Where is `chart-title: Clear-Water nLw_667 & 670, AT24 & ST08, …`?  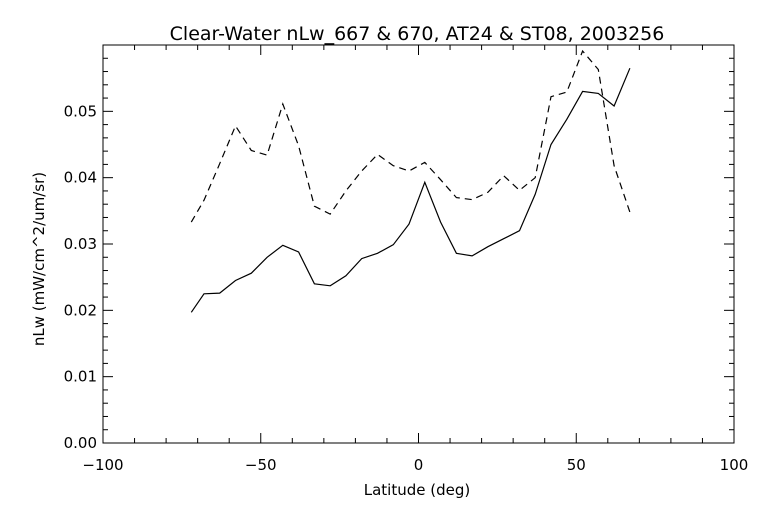
chart-title: Clear-Water nLw_667 & 670, AT24 & ST08, … is located at coordinates (417, 34).